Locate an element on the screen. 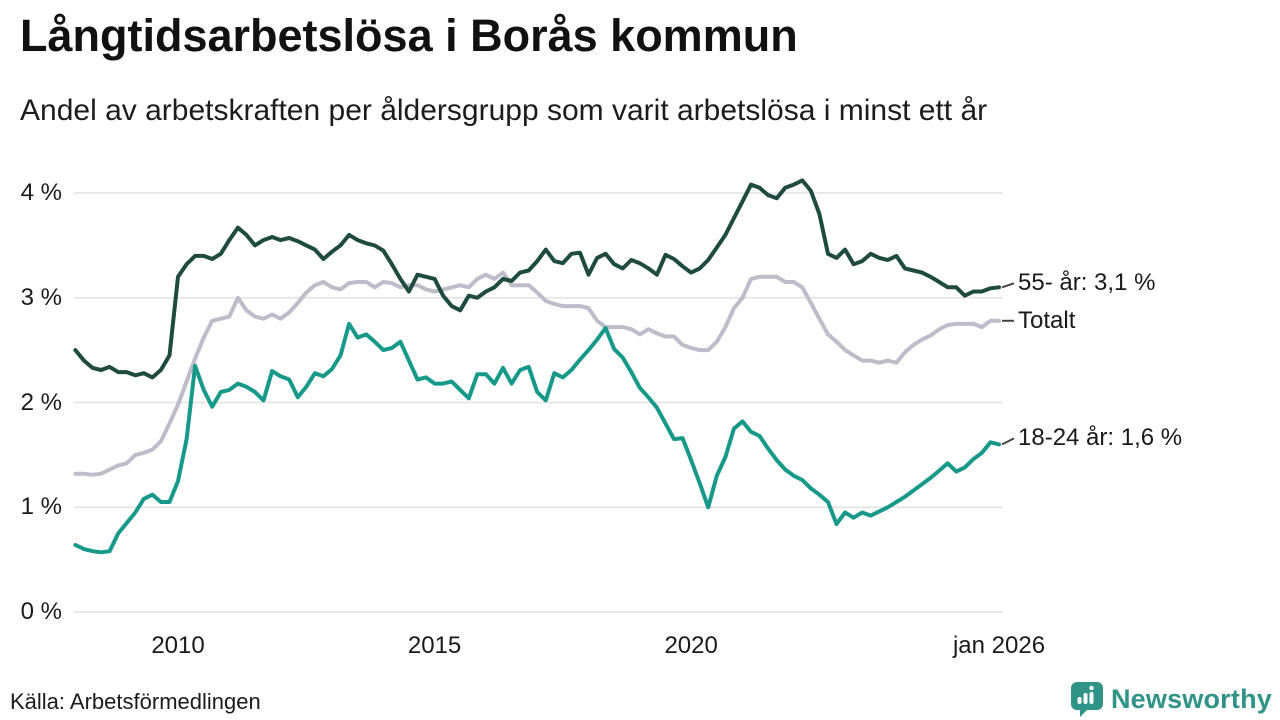  y-axis-tick-label: 0 % is located at coordinates (41, 611).